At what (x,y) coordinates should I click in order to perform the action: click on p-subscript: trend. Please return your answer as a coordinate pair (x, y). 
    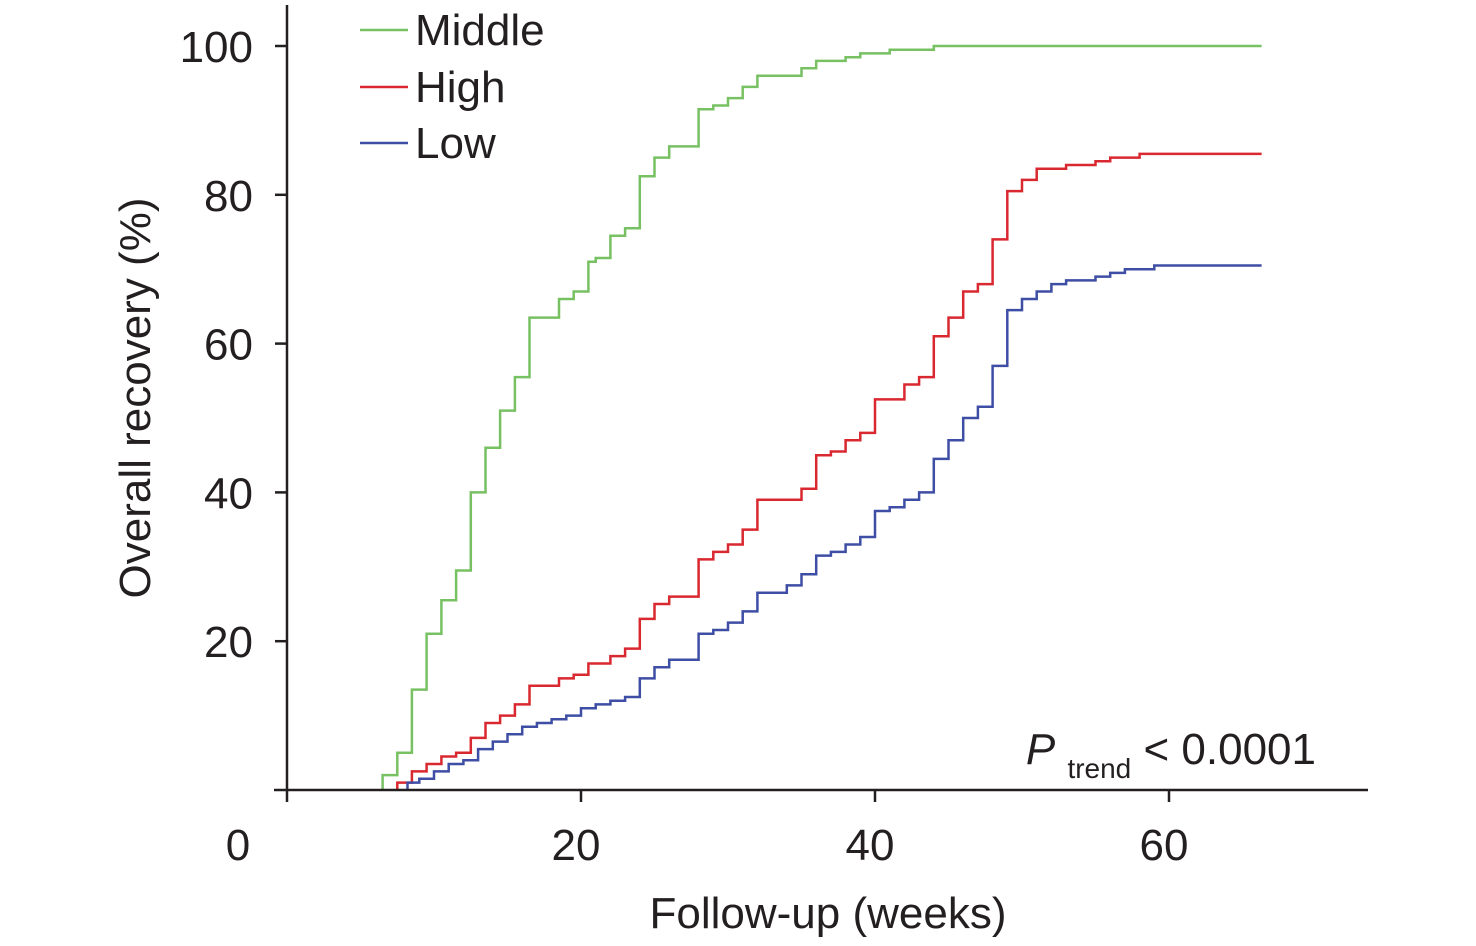
    Looking at the image, I should click on (1099, 768).